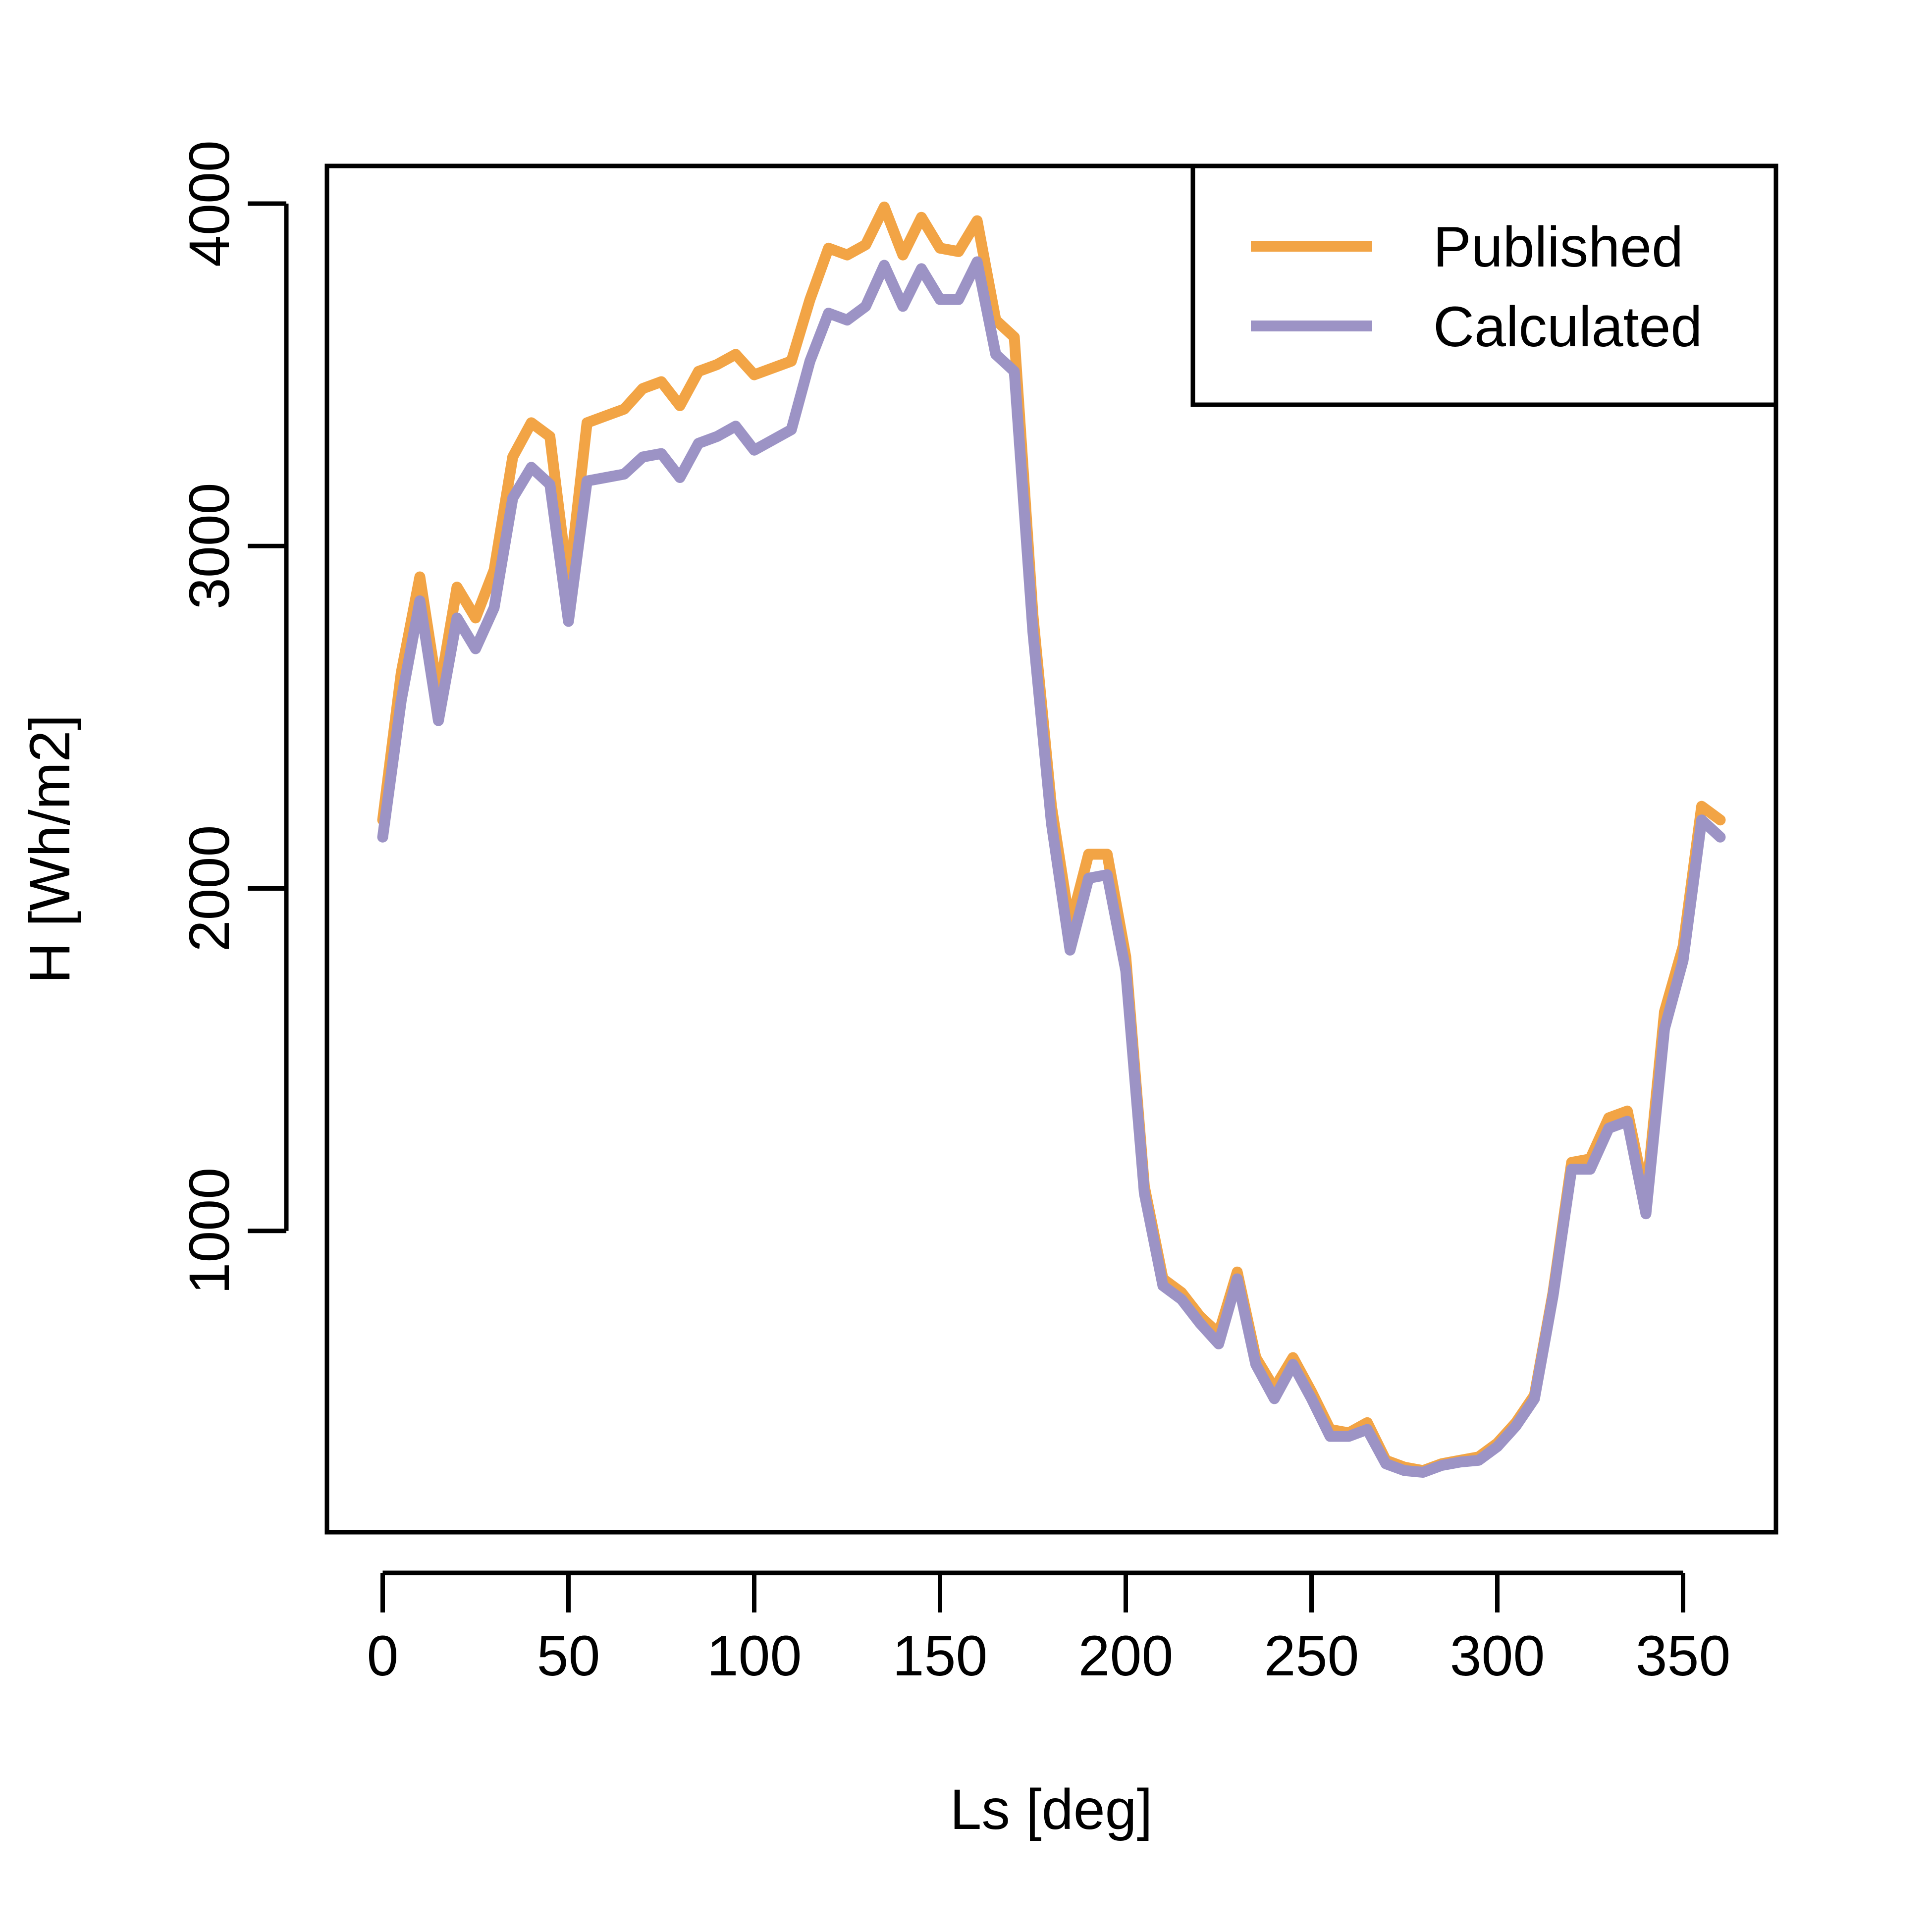 The width and height of the screenshot is (1932, 1932). I want to click on y-tick-label: 4000, so click(209, 203).